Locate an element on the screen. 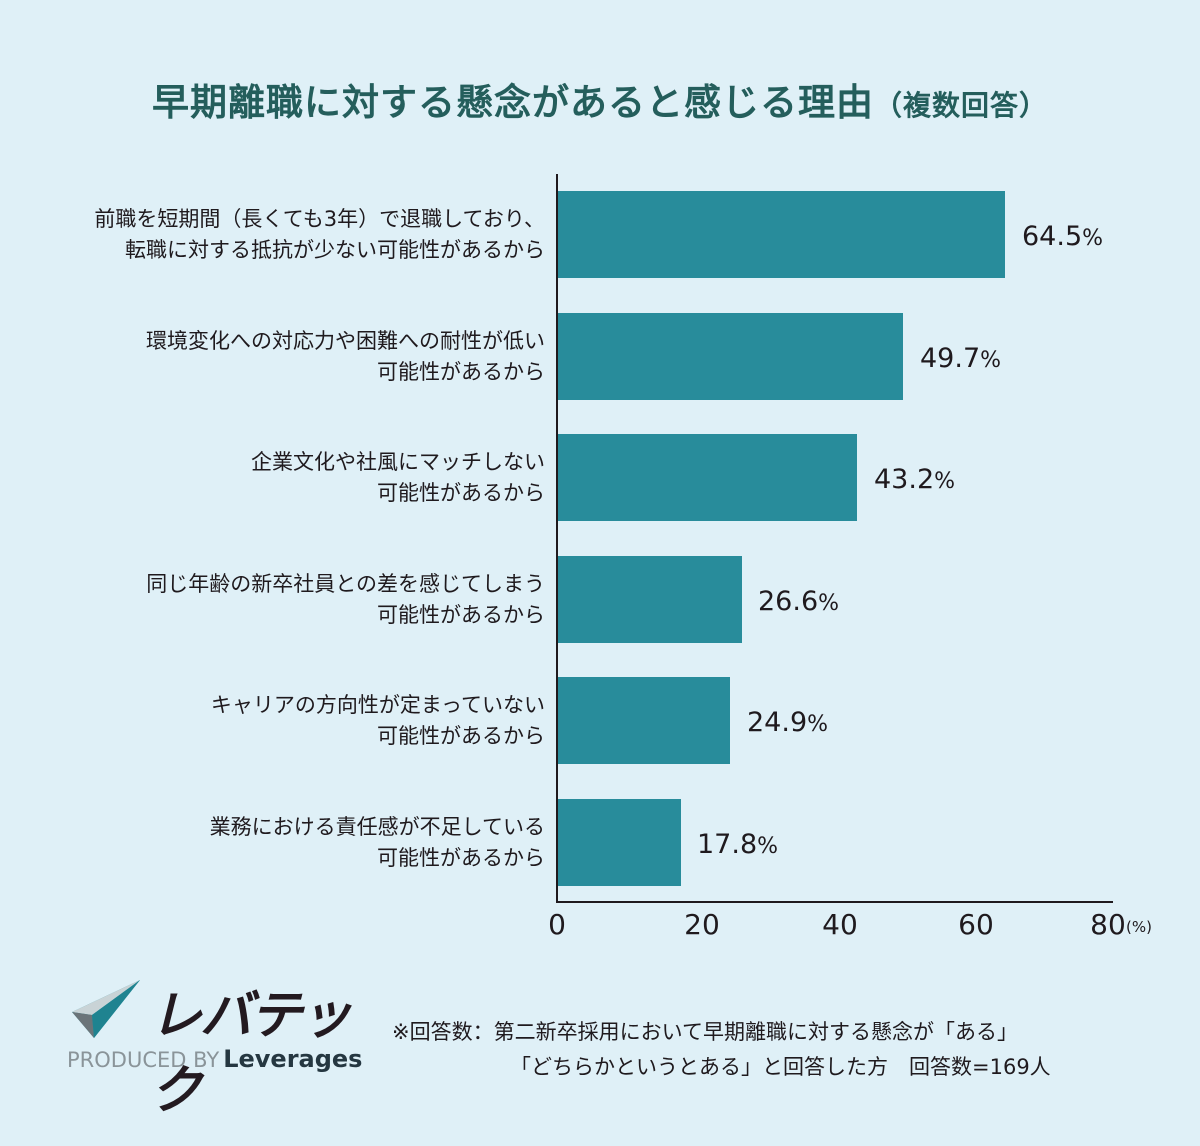 The width and height of the screenshot is (1200, 1146). x-tick-label: 0 is located at coordinates (557, 924).